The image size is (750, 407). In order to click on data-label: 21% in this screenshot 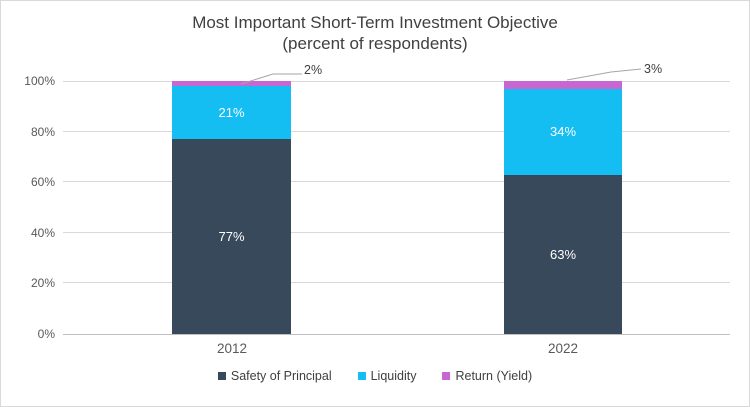, I will do `click(231, 113)`.